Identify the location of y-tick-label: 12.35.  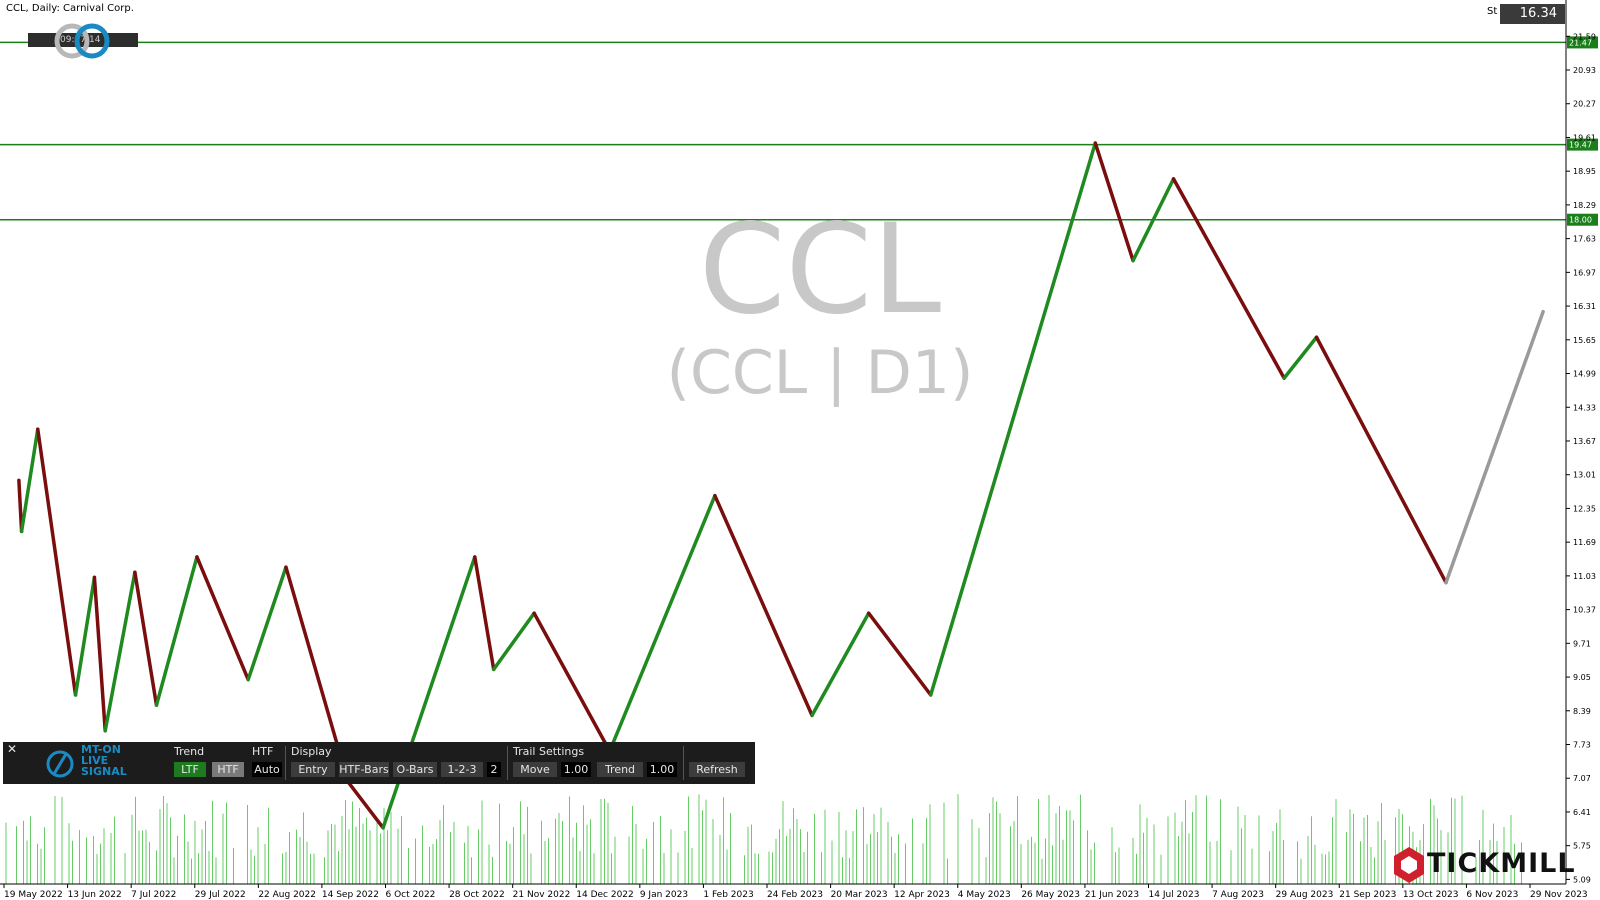
(1584, 508).